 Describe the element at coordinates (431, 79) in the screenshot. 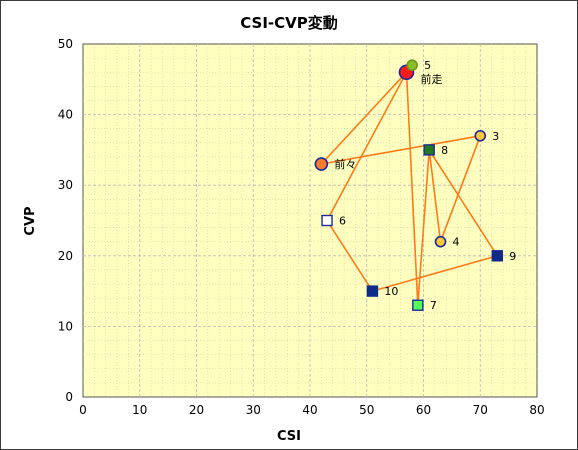

I see `point-label: 前走` at that location.